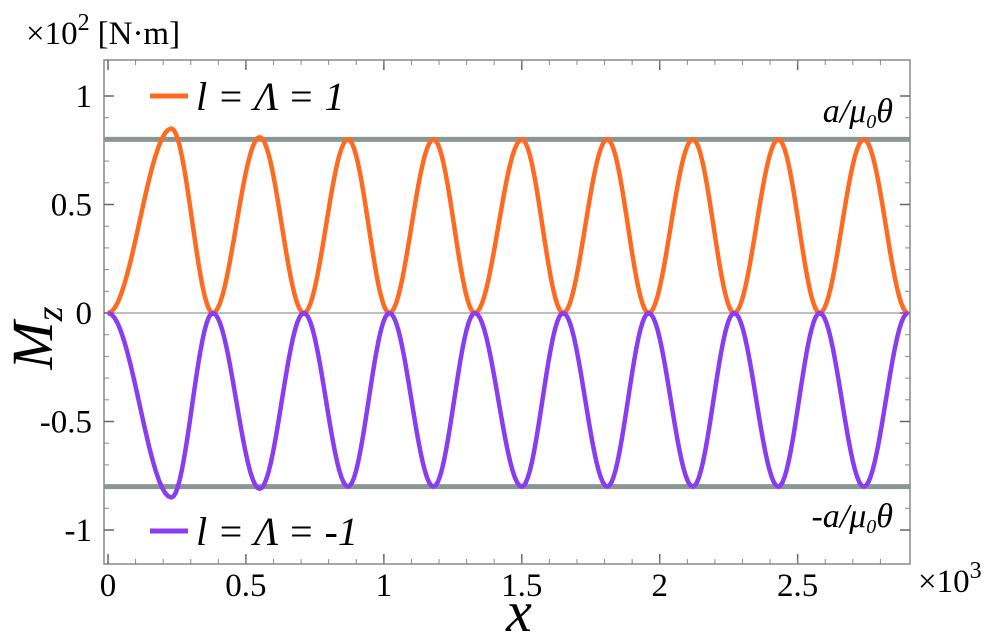 Image resolution: width=996 pixels, height=639 pixels. I want to click on x-tick-label: 0.5, so click(245, 586).